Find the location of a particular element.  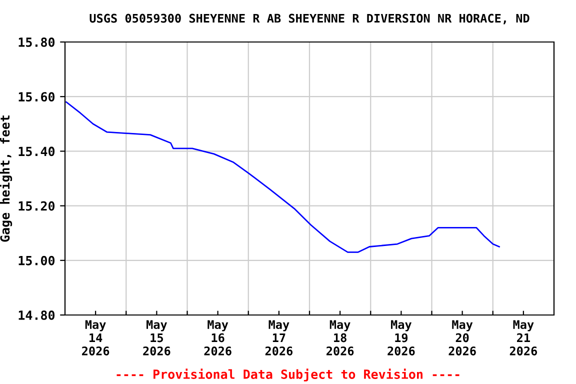

x-tick-label: May 20 2026 is located at coordinates (462, 338).